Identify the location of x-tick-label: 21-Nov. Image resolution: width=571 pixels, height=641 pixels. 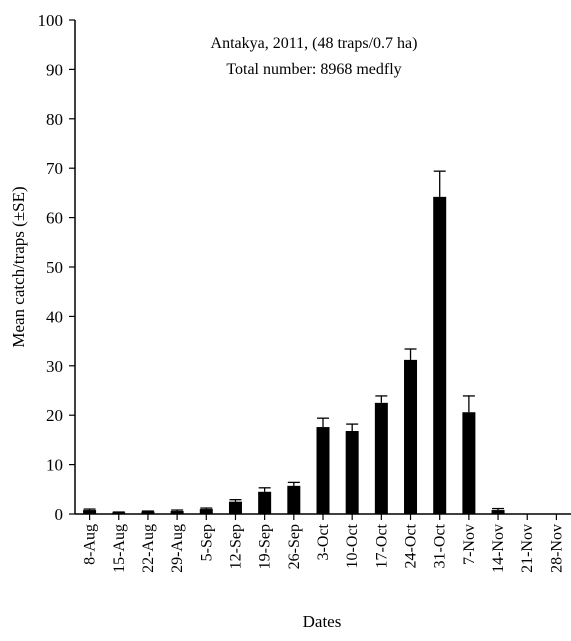
(527, 548).